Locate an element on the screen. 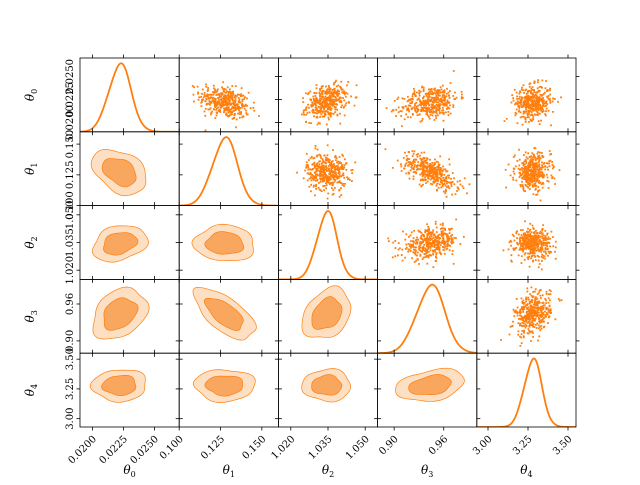 The height and width of the screenshot is (485, 640). x-tick-label: 3.50 is located at coordinates (563, 446).